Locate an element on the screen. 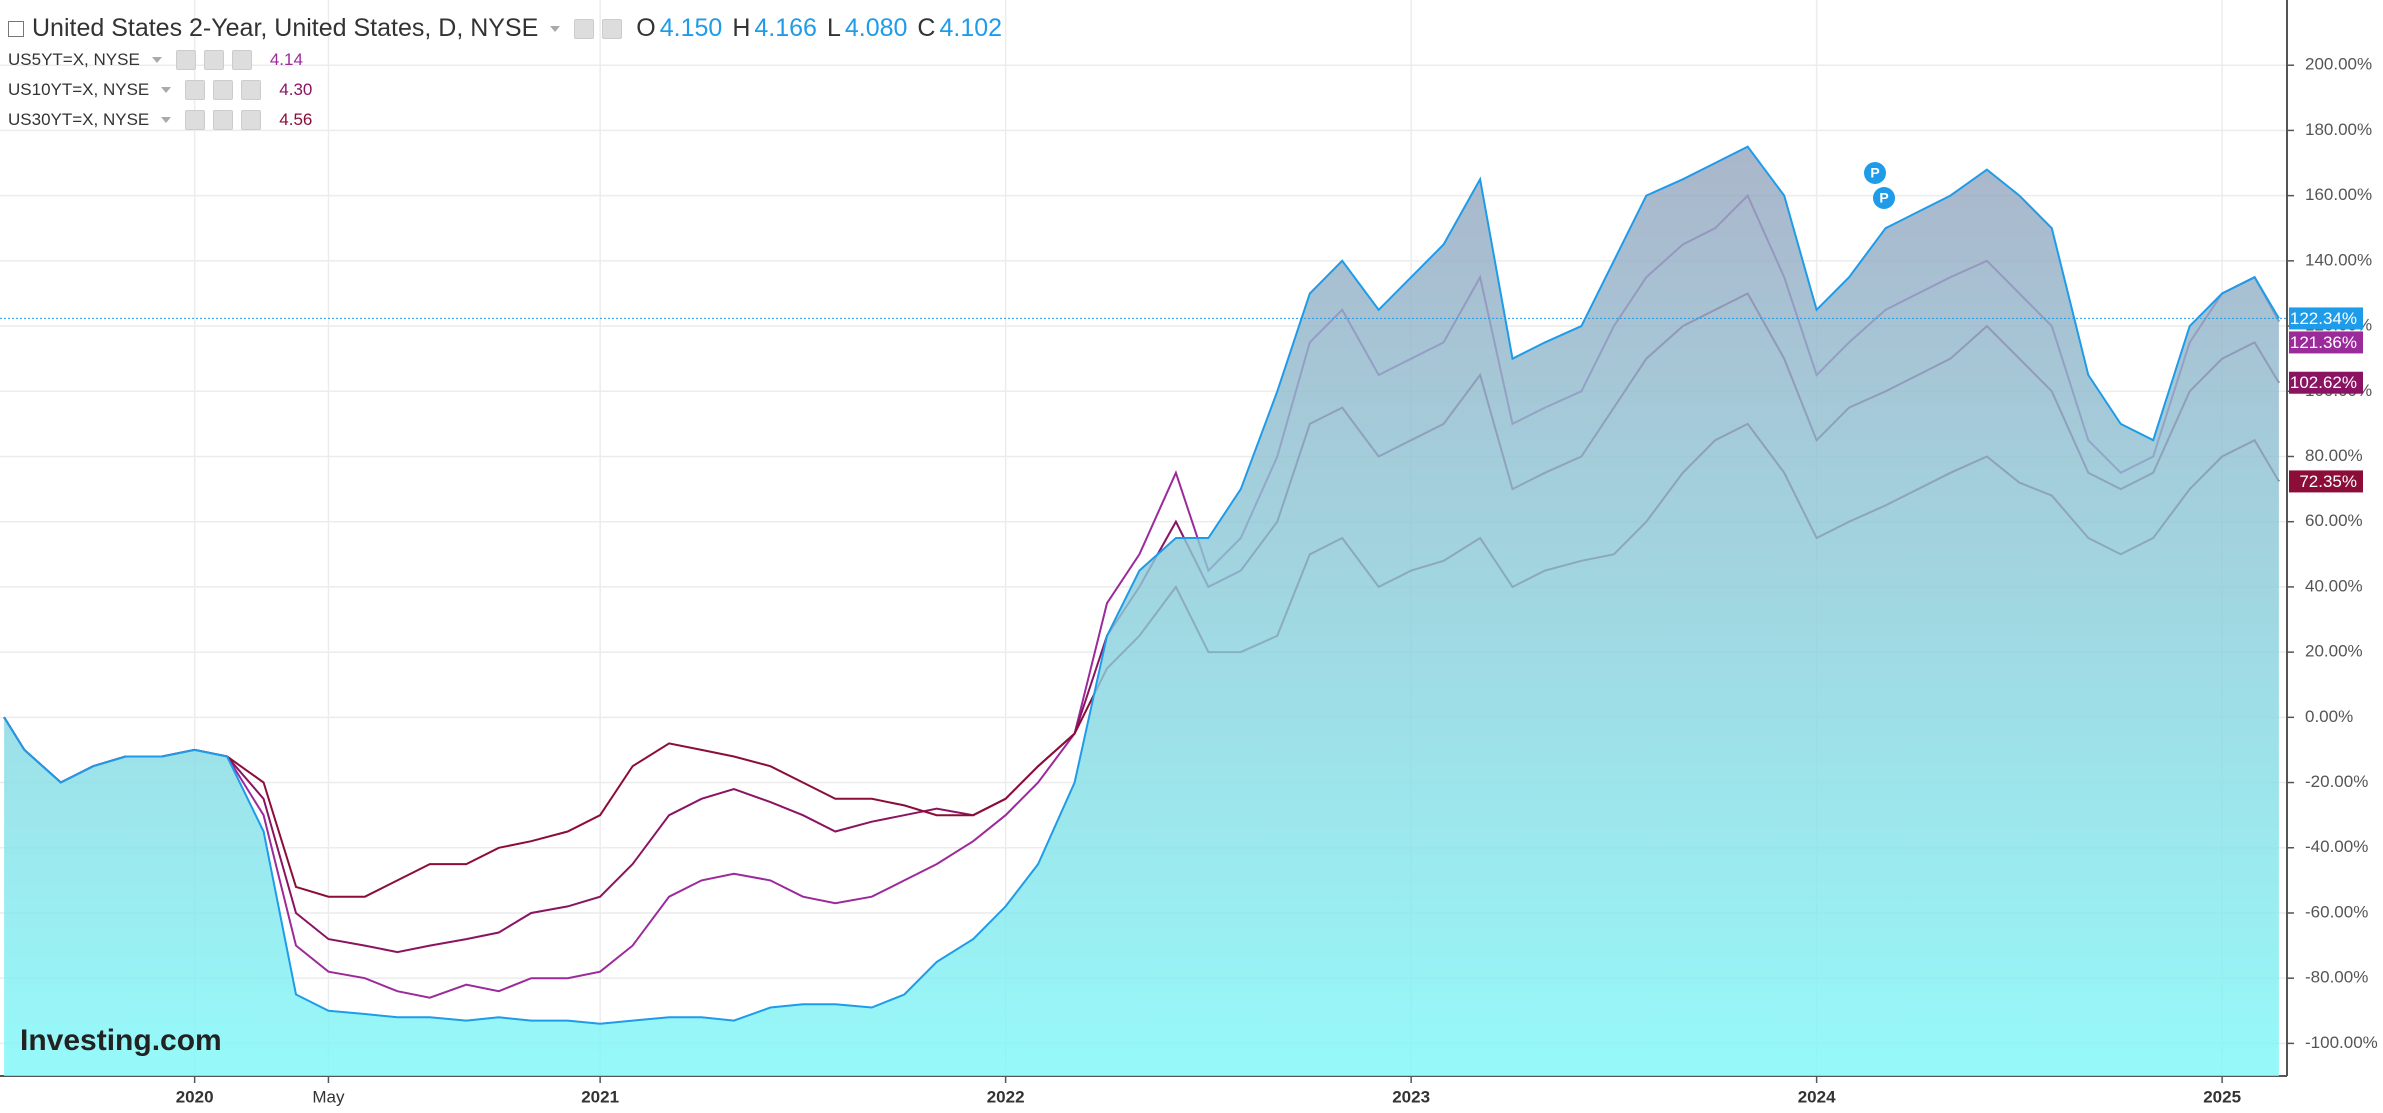 The width and height of the screenshot is (2383, 1113). ohlc-key: C is located at coordinates (926, 28).